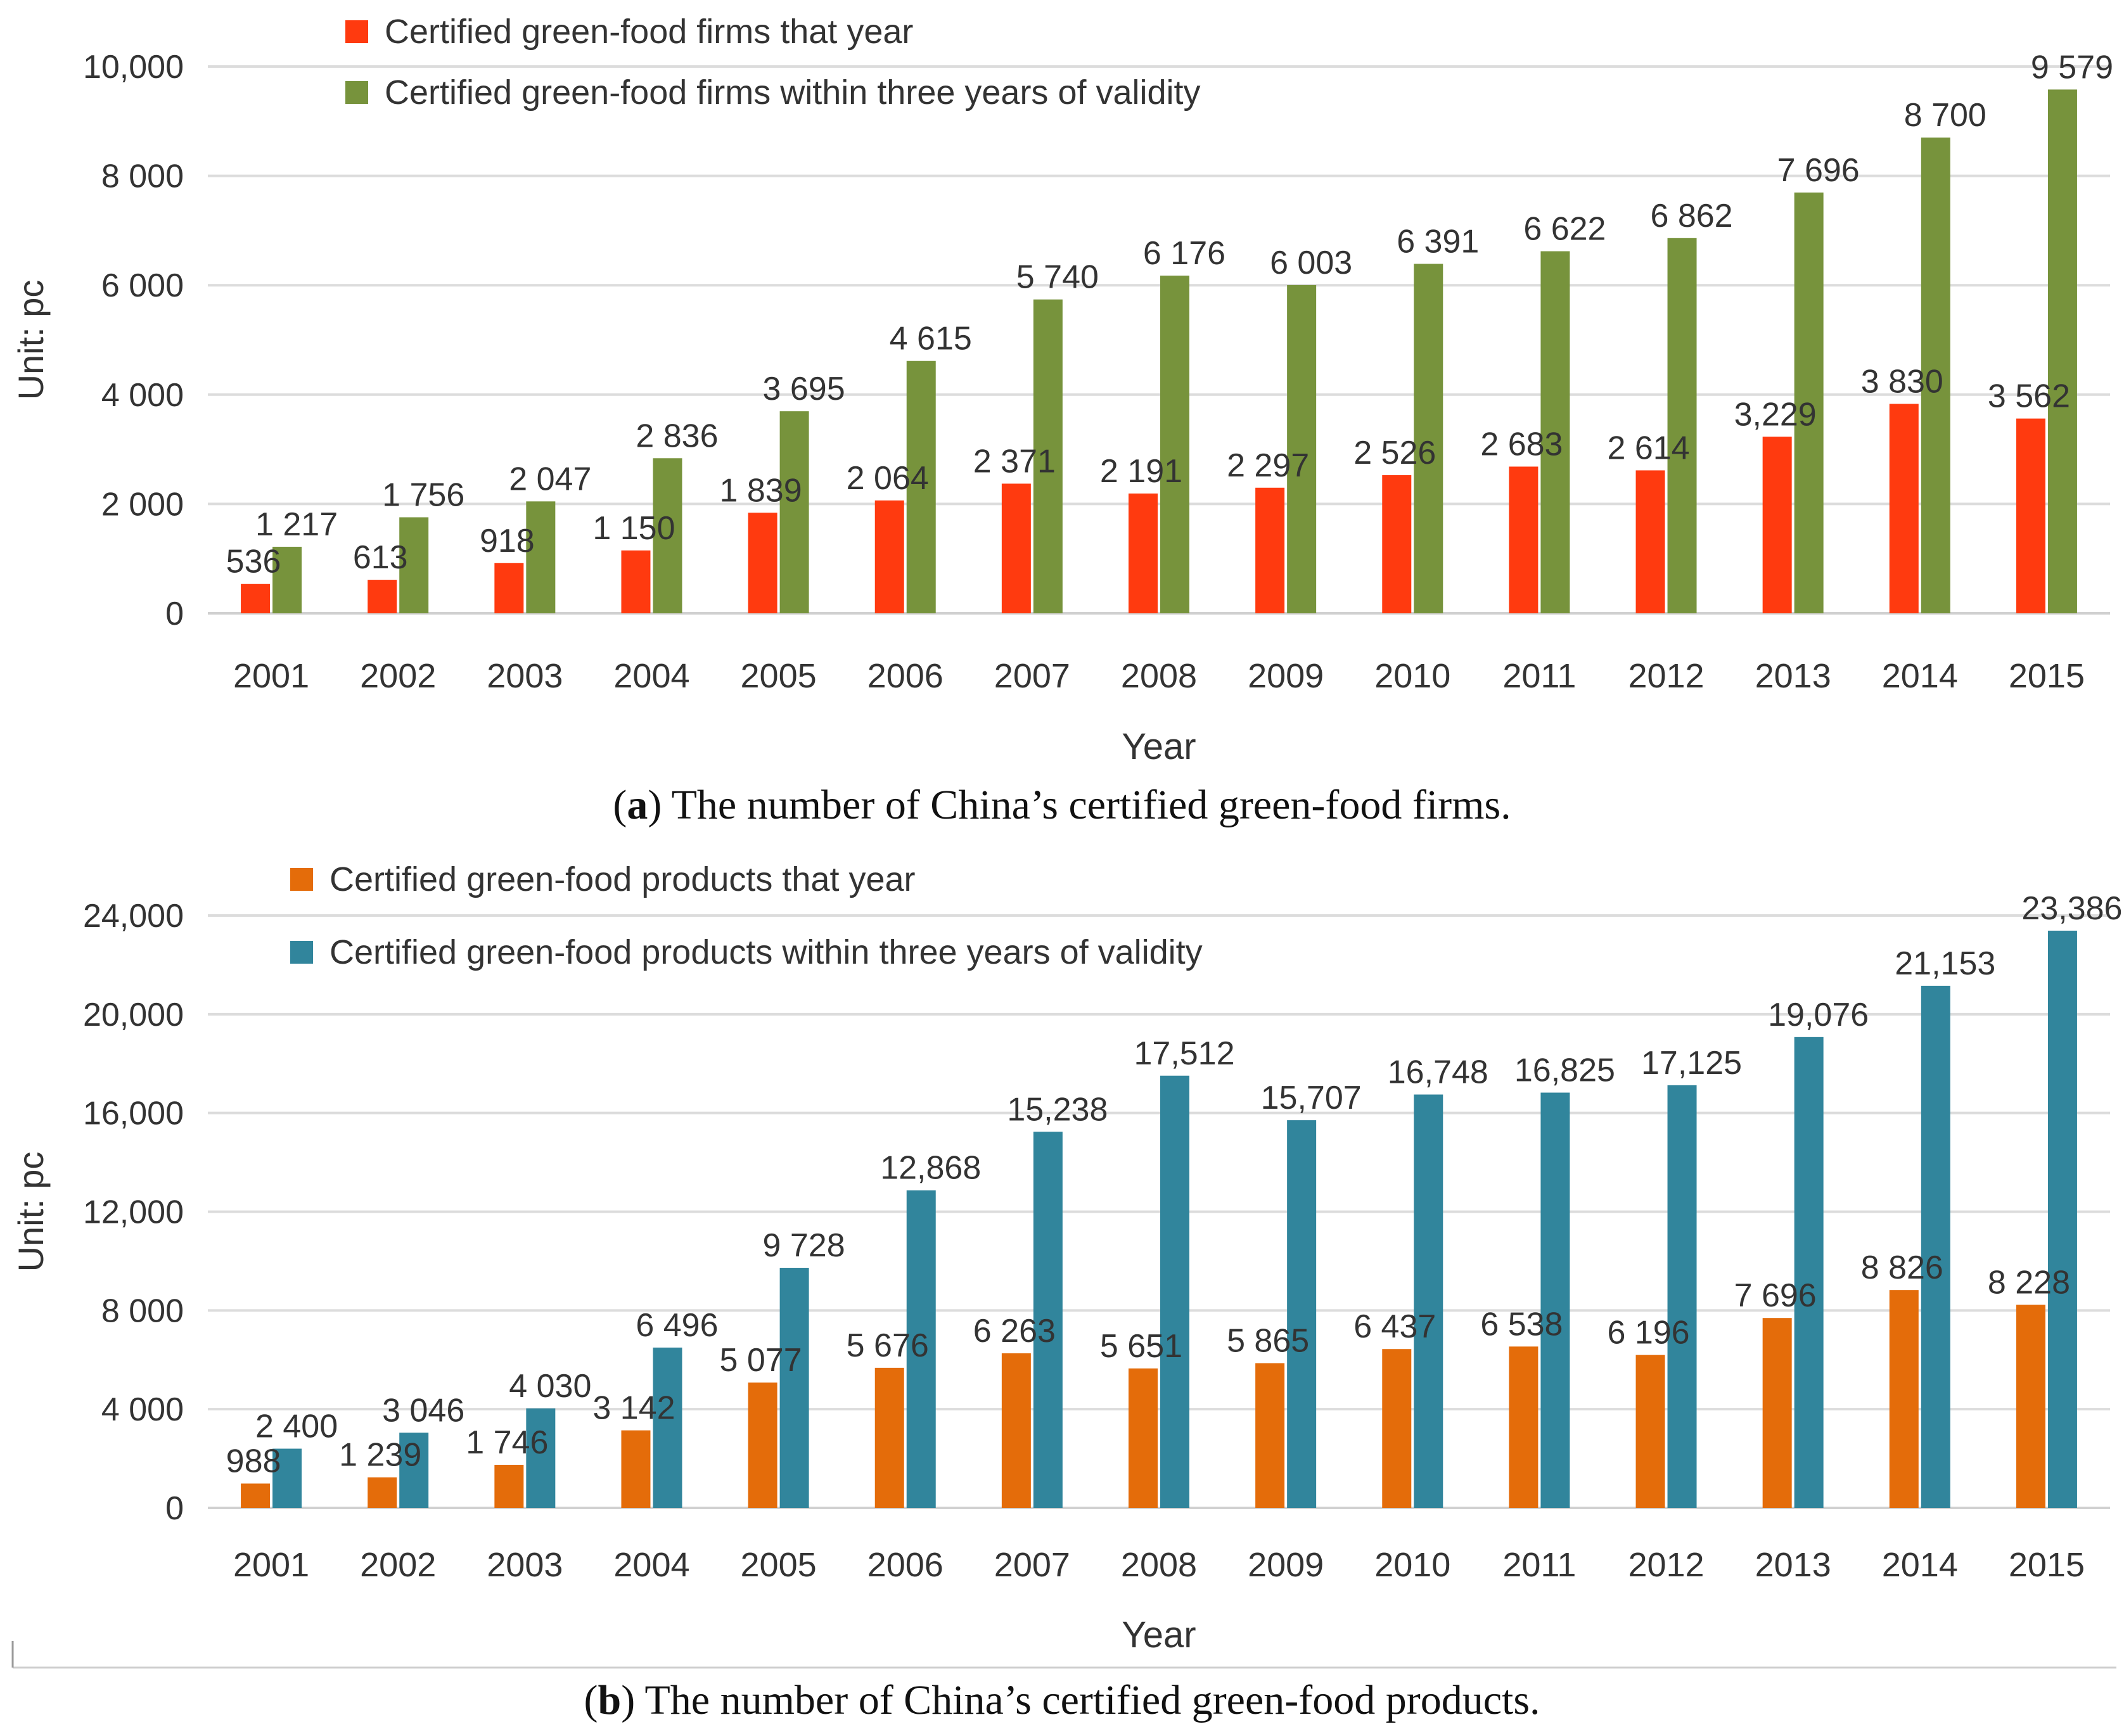  Describe the element at coordinates (1032, 676) in the screenshot. I see `x-tick-label: 2007` at that location.